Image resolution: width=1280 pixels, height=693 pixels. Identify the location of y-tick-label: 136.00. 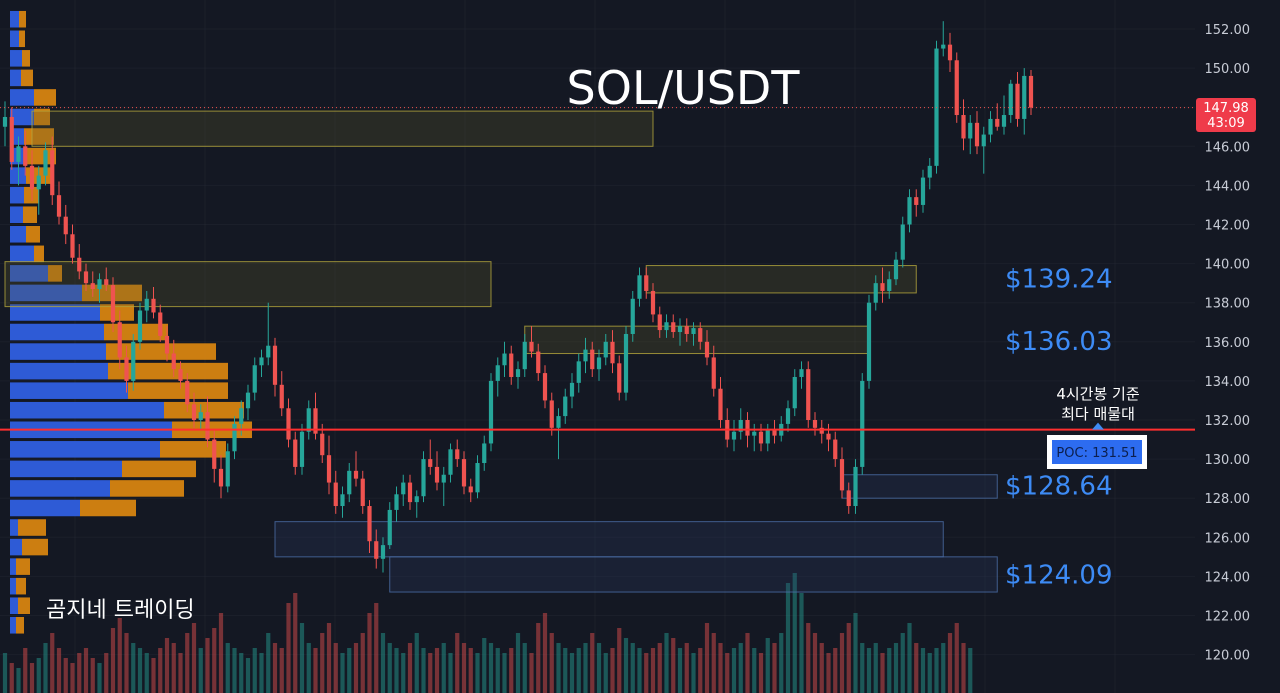
(1228, 343).